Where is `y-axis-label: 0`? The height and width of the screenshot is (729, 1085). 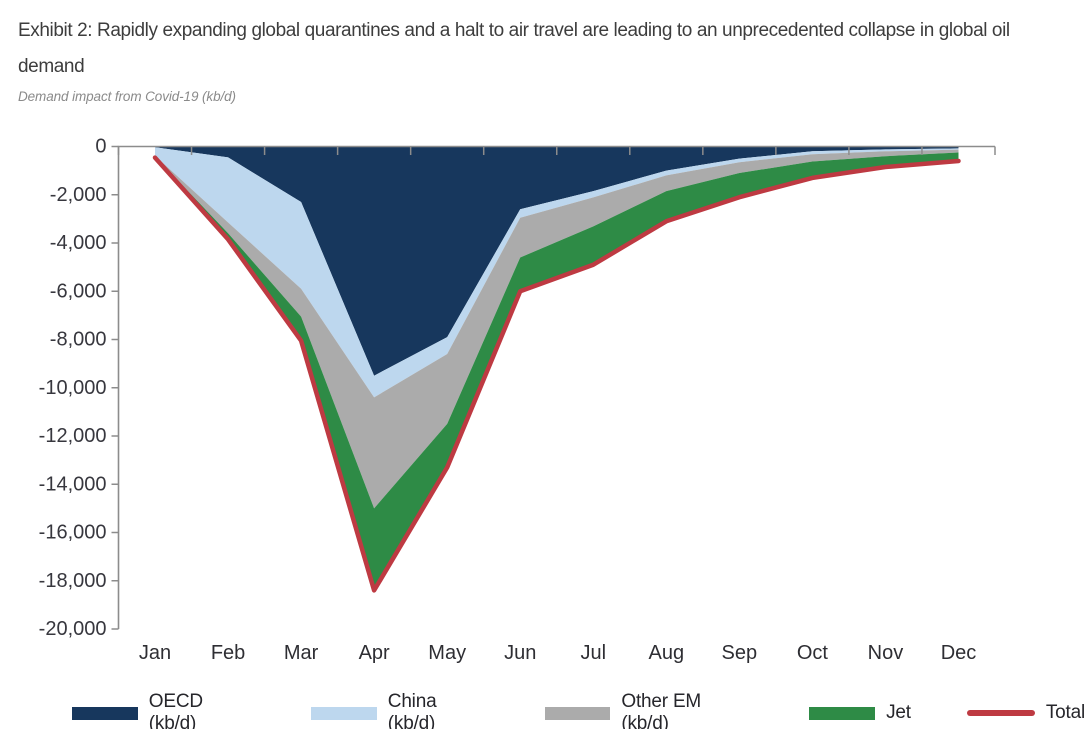
y-axis-label: 0 is located at coordinates (100, 147).